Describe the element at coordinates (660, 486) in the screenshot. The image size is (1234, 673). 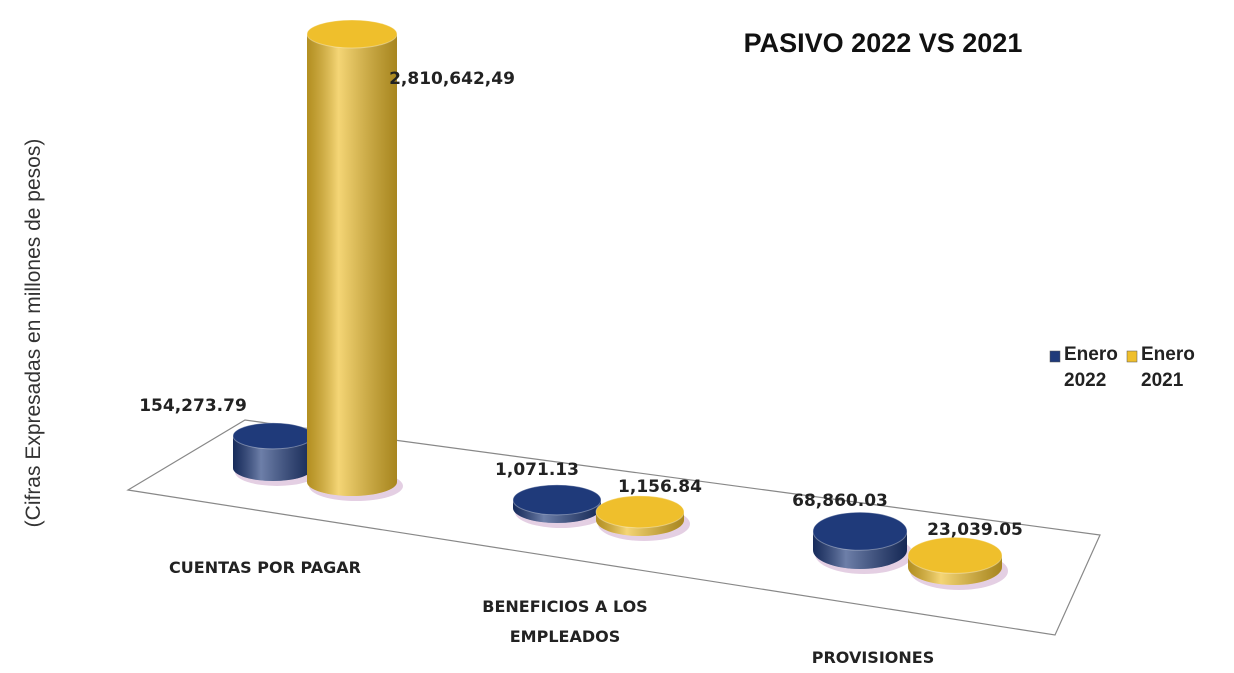
I see `data-label: 1,156.84` at that location.